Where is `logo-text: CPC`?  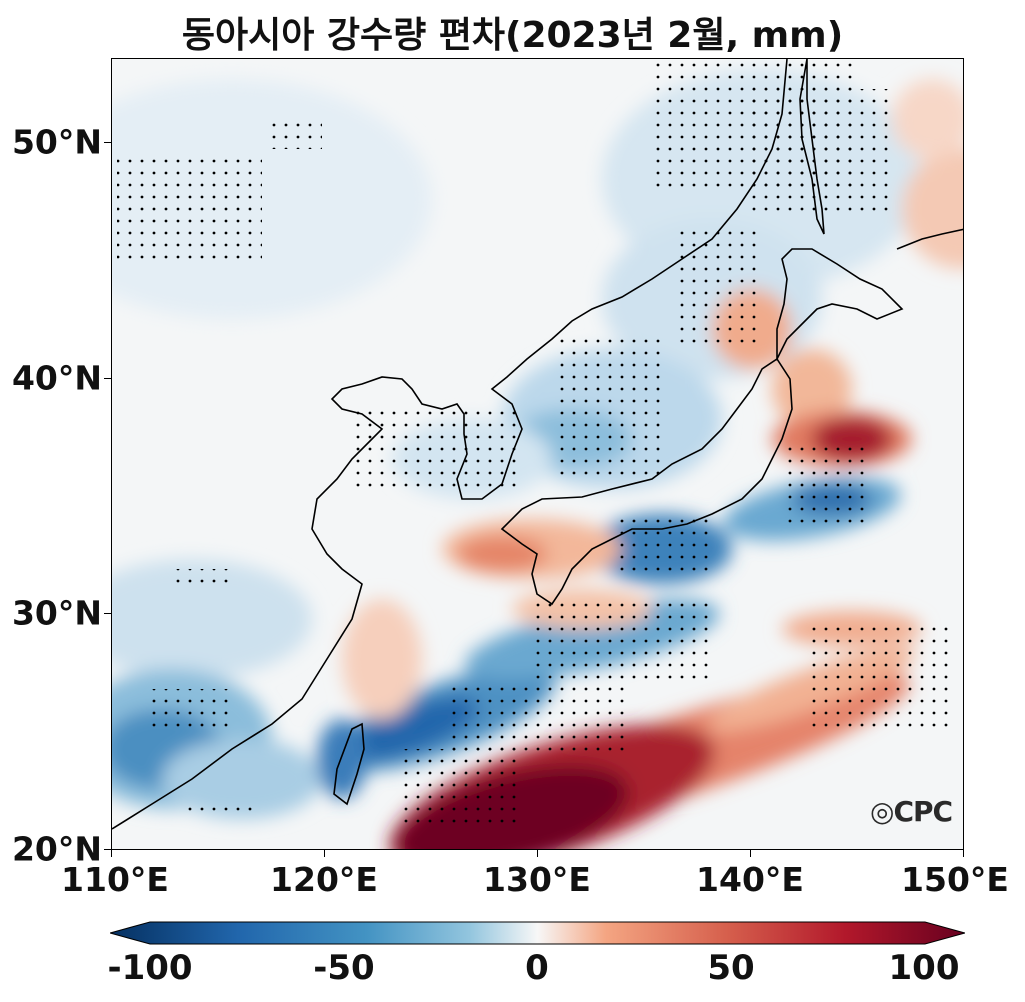 logo-text: CPC is located at coordinates (923, 811).